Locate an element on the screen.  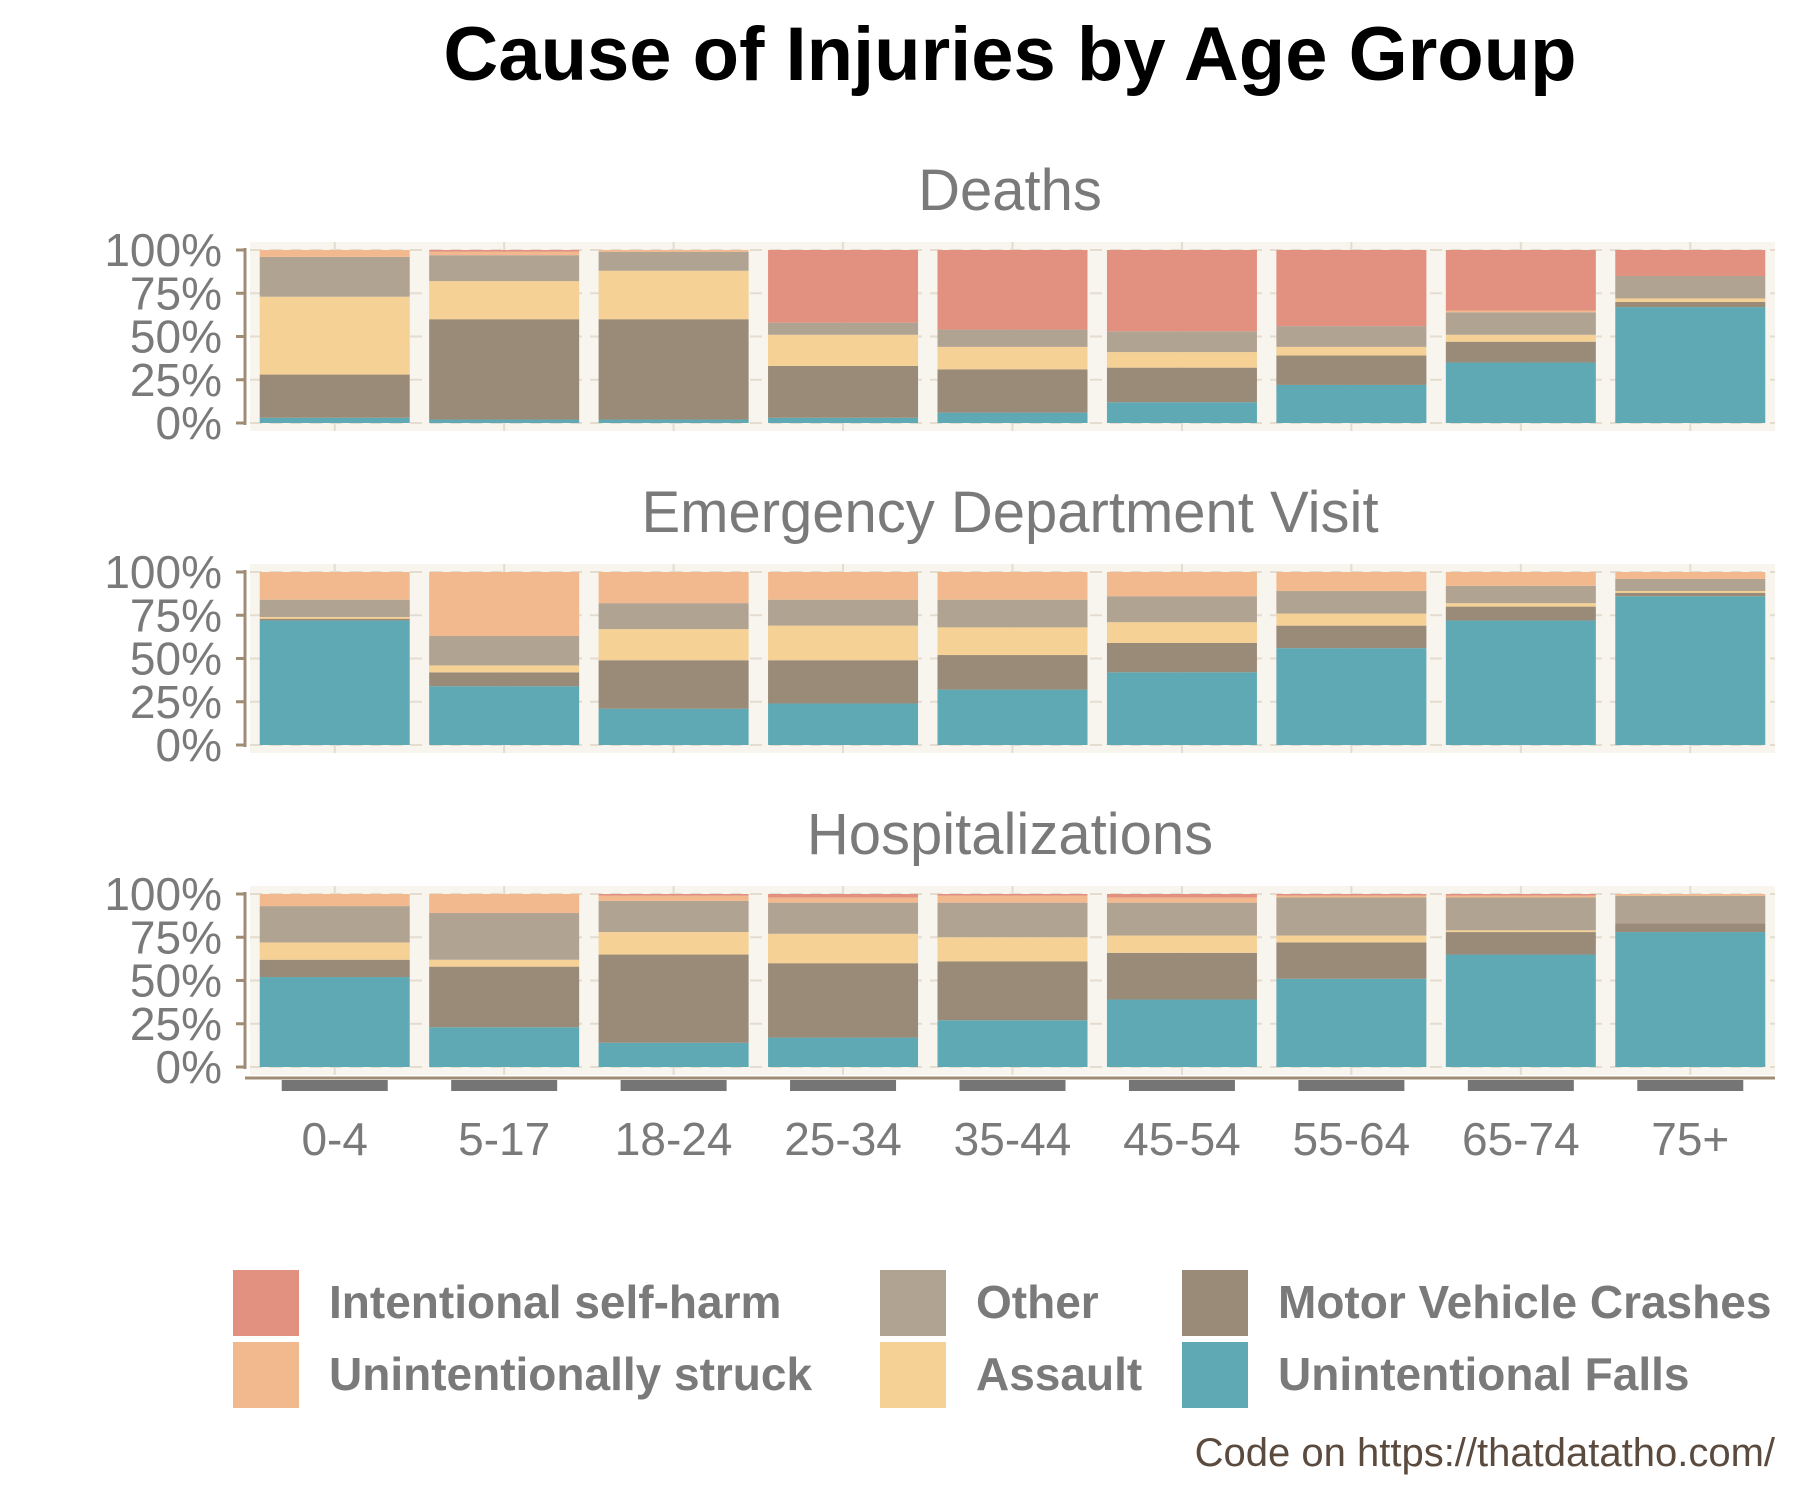
bar-segment-hospitalizations-45-54-motor-vehicle-crashes is located at coordinates (1181, 976).